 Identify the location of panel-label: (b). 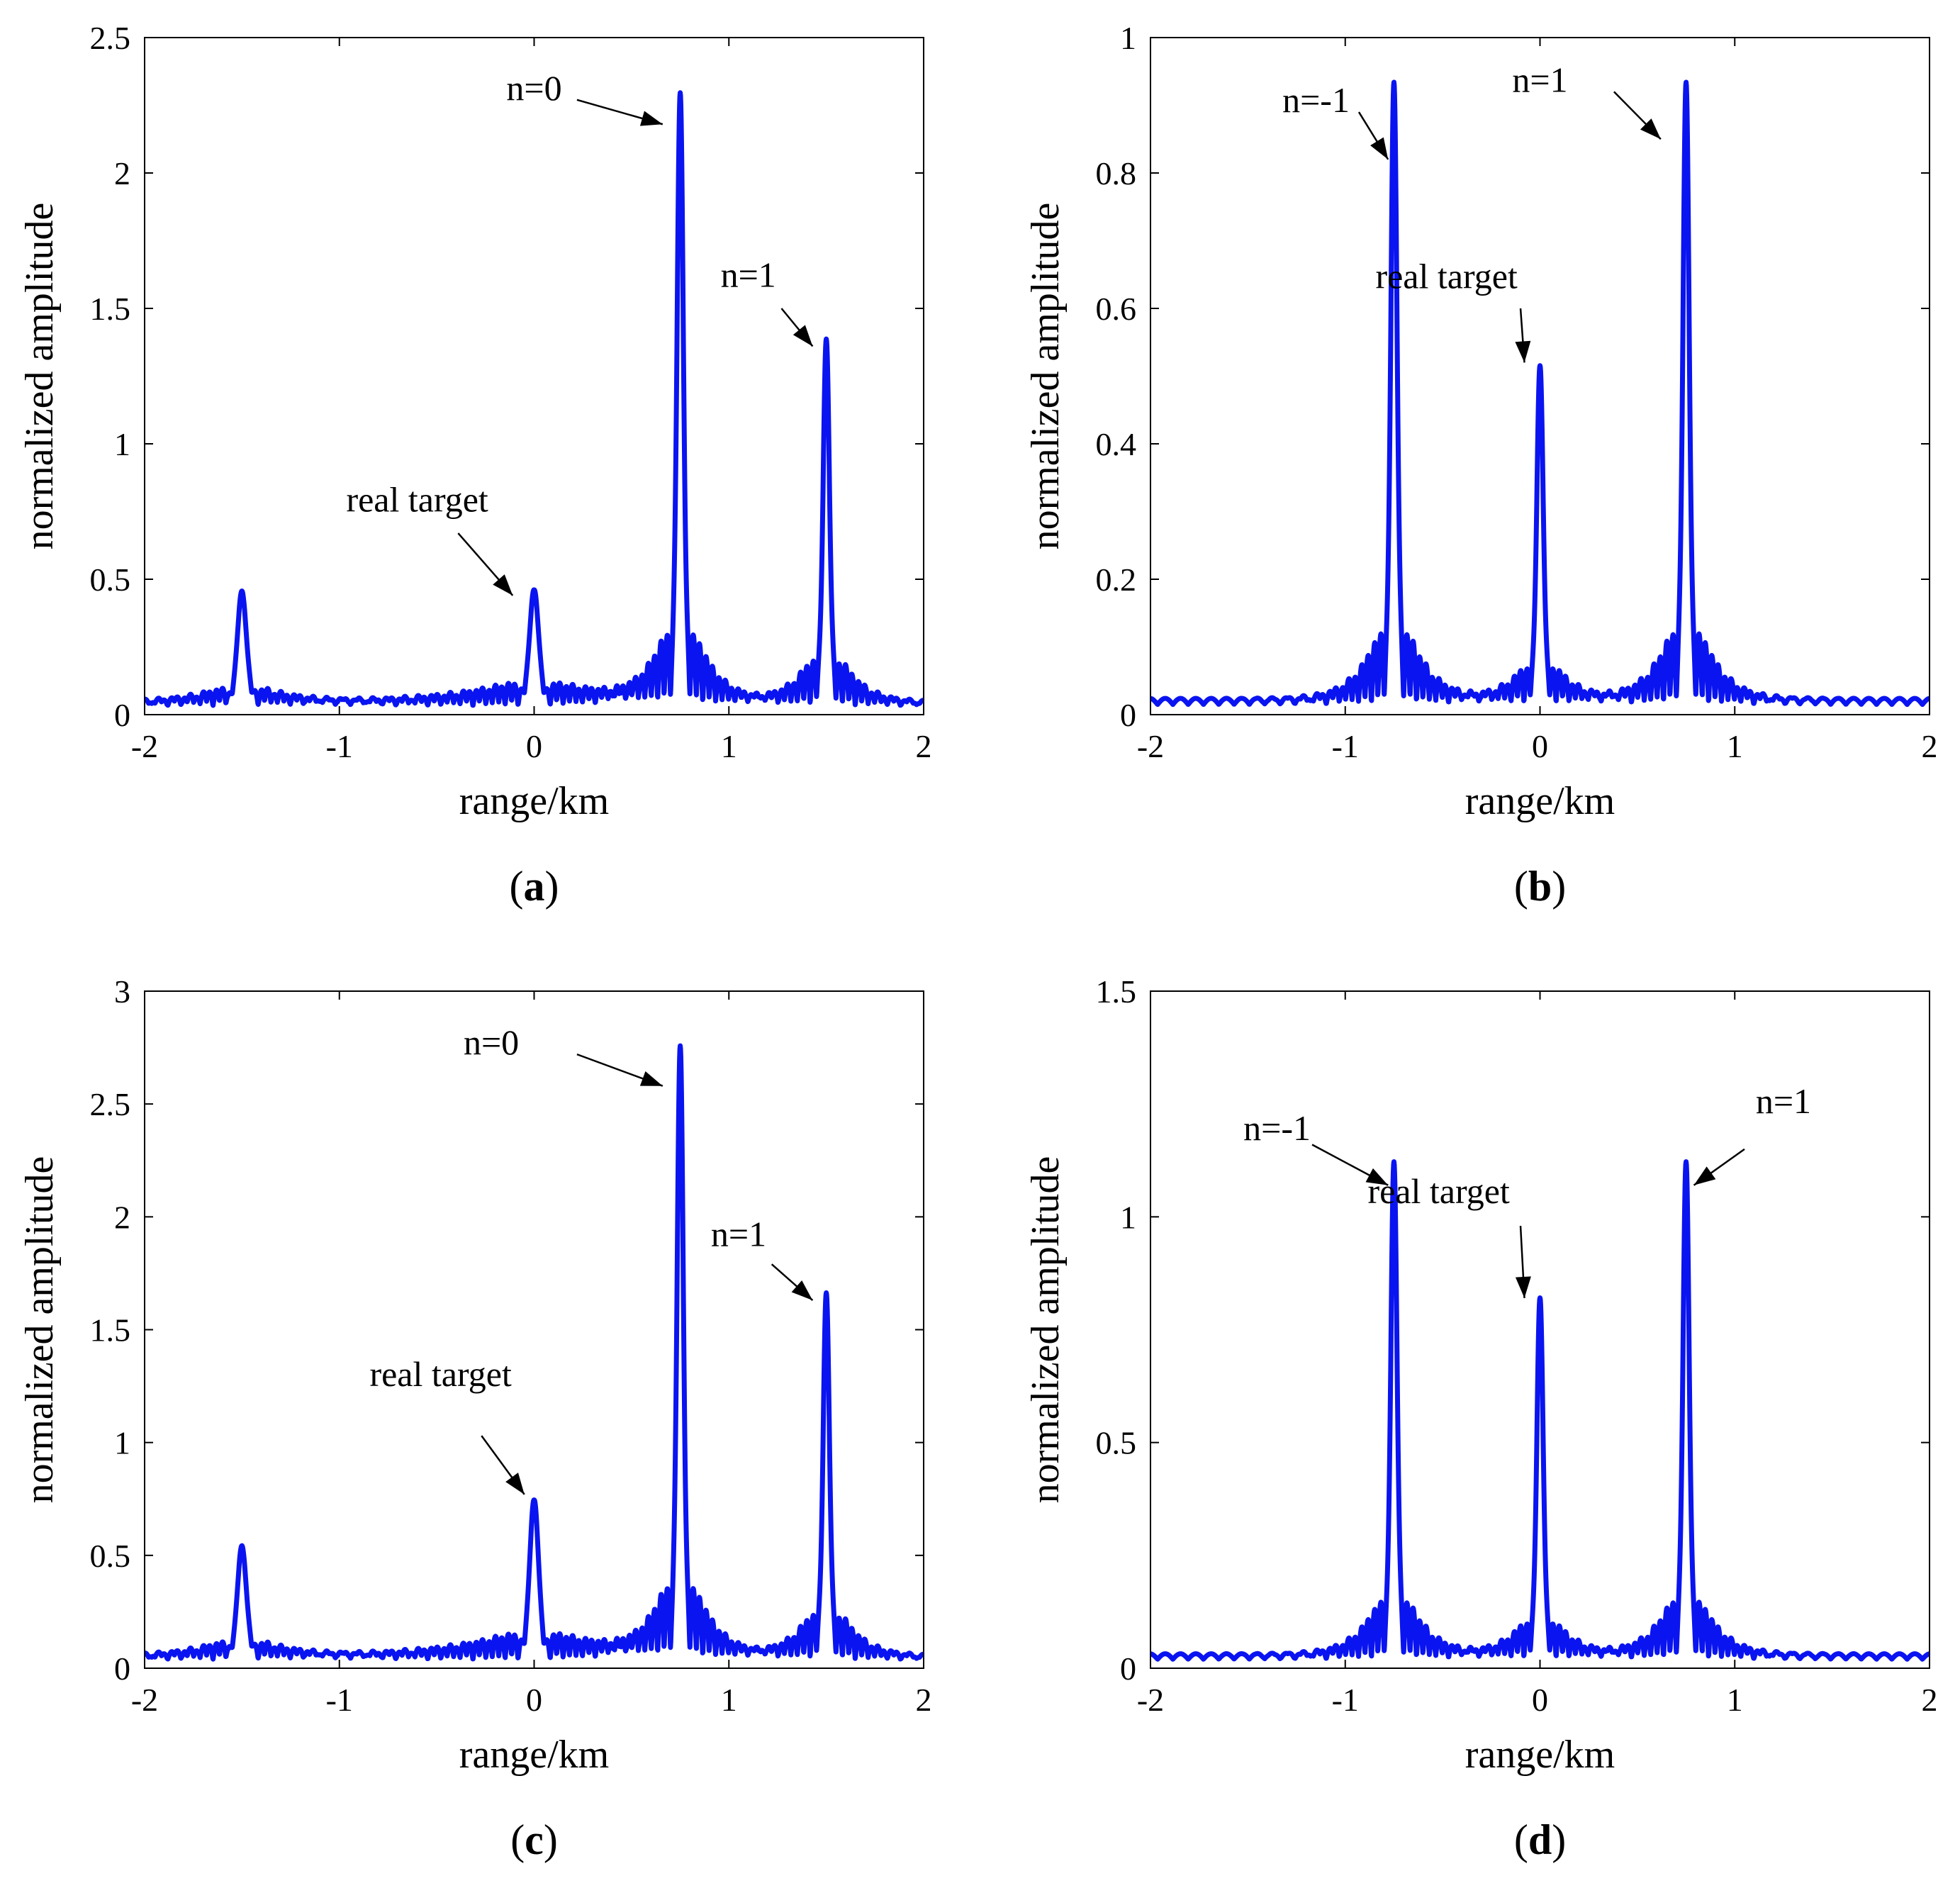
(1540, 887).